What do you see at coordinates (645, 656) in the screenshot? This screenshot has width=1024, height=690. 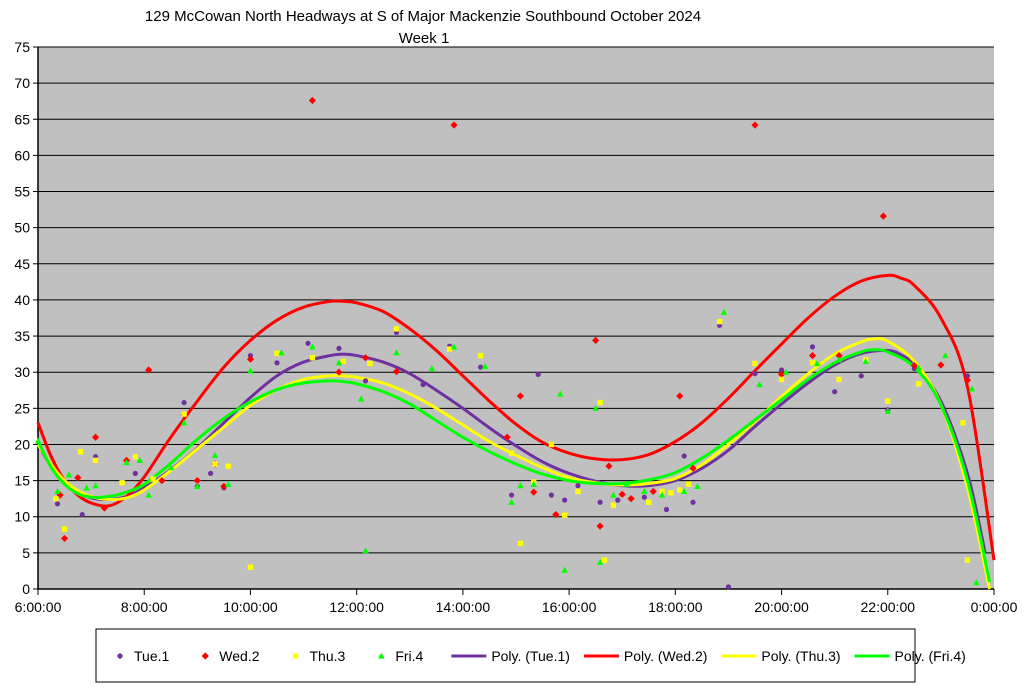 I see `legend-item-poly-wed-2: Poly. (Wed.2)` at bounding box center [645, 656].